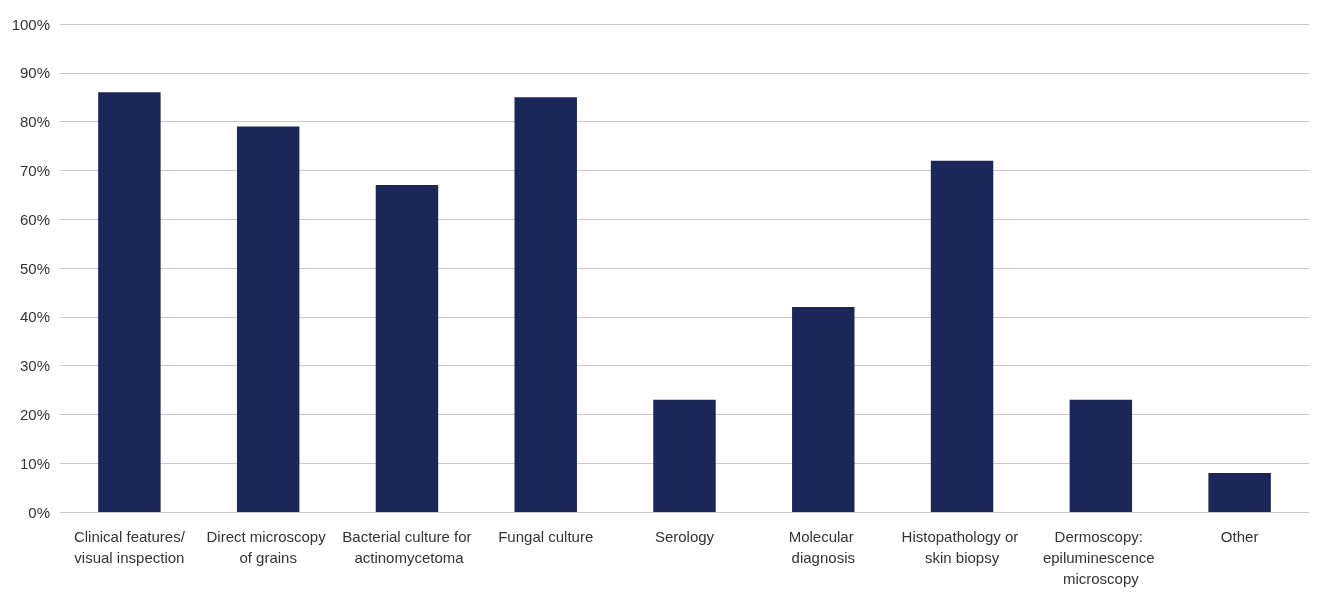 The image size is (1339, 592). What do you see at coordinates (34, 366) in the screenshot?
I see `y-tick-label: 30%` at bounding box center [34, 366].